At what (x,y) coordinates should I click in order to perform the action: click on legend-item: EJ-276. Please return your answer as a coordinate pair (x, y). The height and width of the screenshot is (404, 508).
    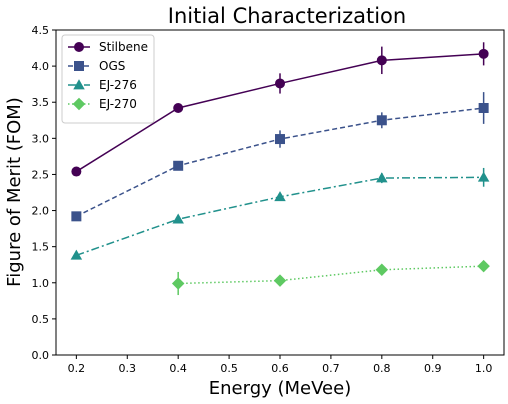
    Looking at the image, I should click on (102, 85).